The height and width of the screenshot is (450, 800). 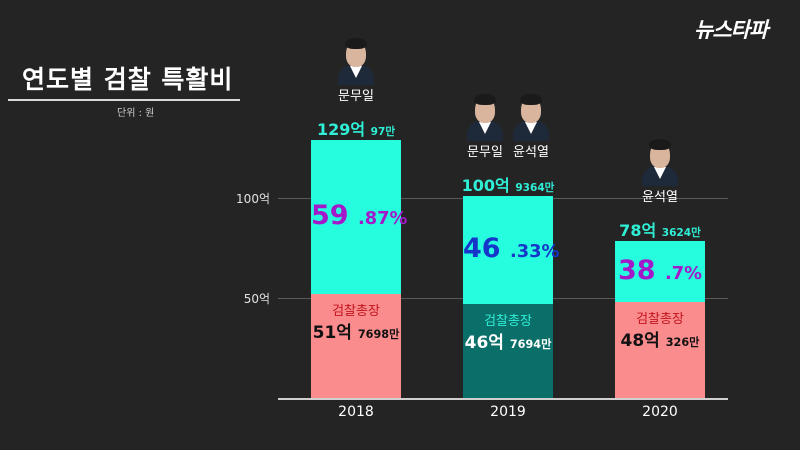 I want to click on bar-total-label: 100억 9364만, so click(x=508, y=184).